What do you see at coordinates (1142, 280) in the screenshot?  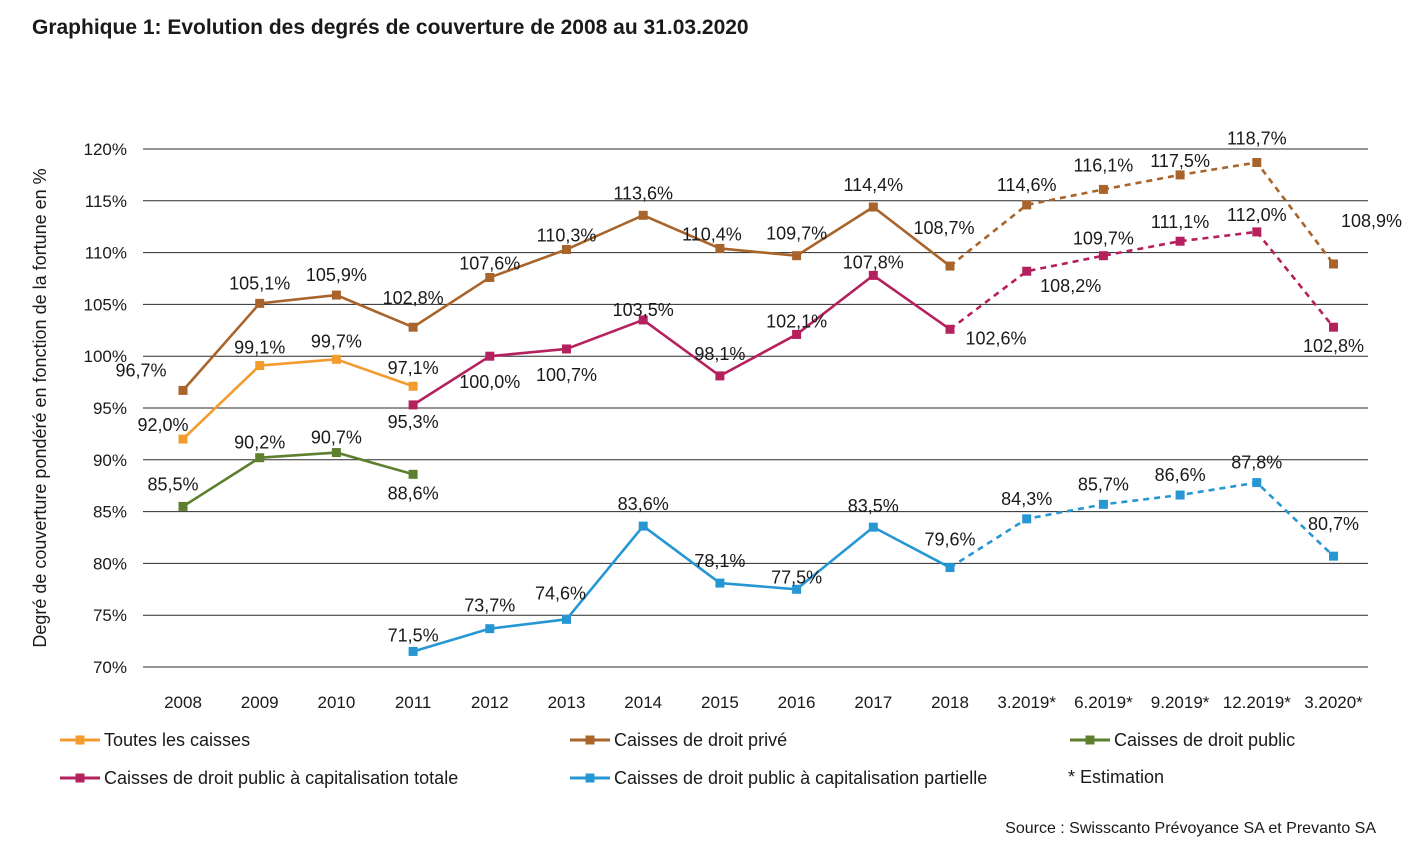 I see `series-line-estimate` at bounding box center [1142, 280].